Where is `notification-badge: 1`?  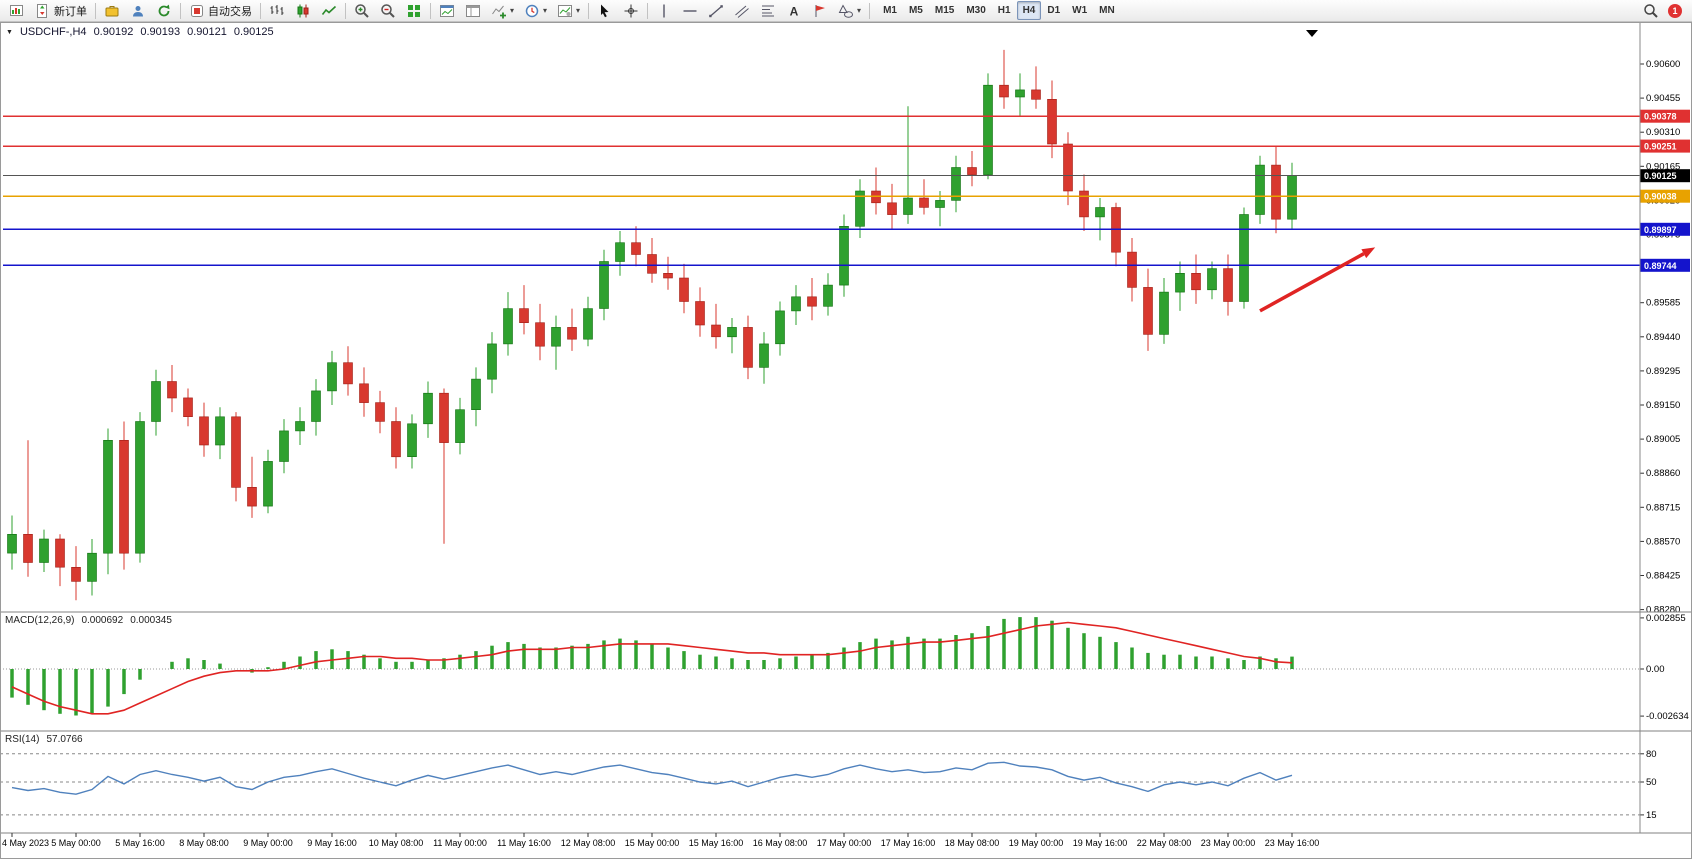
notification-badge: 1 is located at coordinates (1675, 10).